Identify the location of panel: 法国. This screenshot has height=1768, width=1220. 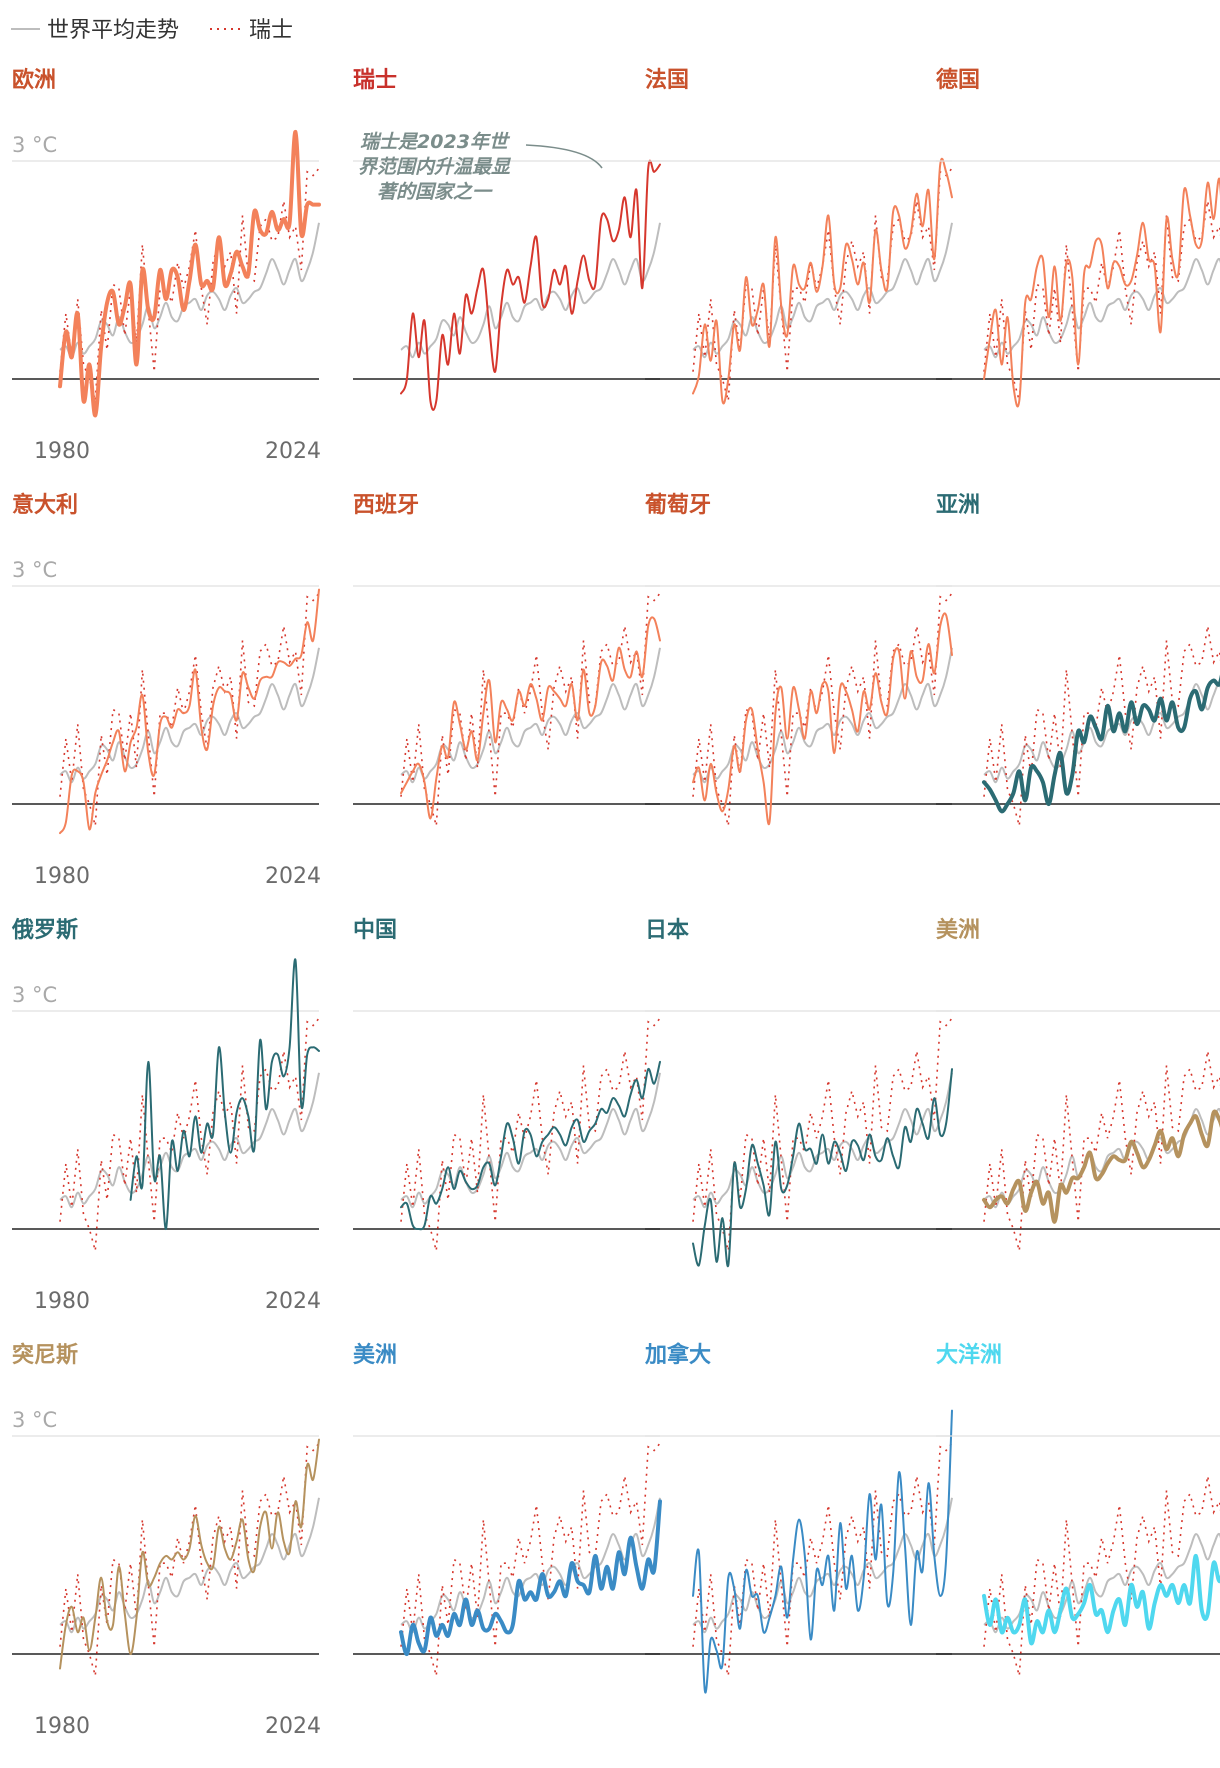
(799, 236).